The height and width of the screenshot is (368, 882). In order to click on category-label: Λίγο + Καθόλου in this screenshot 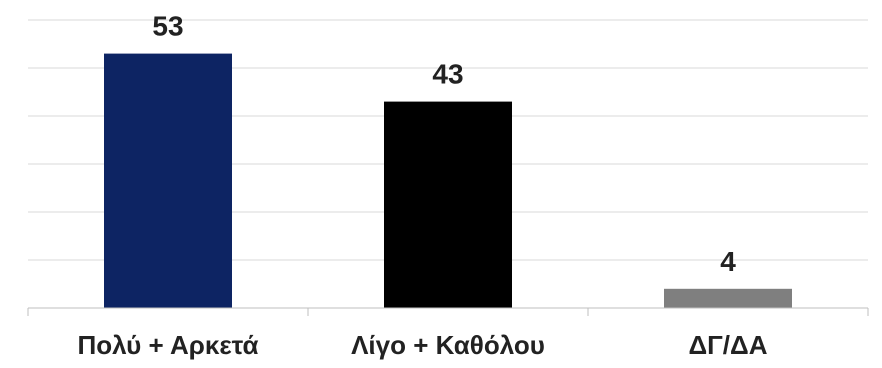, I will do `click(448, 345)`.